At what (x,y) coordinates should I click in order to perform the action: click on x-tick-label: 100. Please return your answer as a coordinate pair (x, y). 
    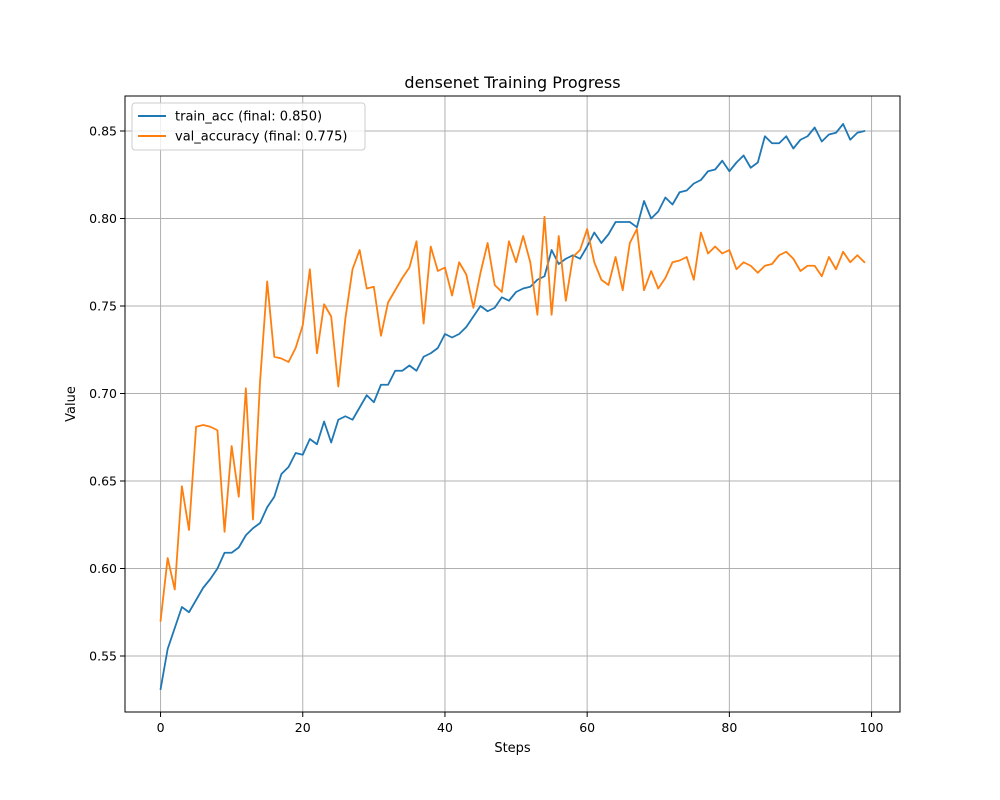
    Looking at the image, I should click on (872, 727).